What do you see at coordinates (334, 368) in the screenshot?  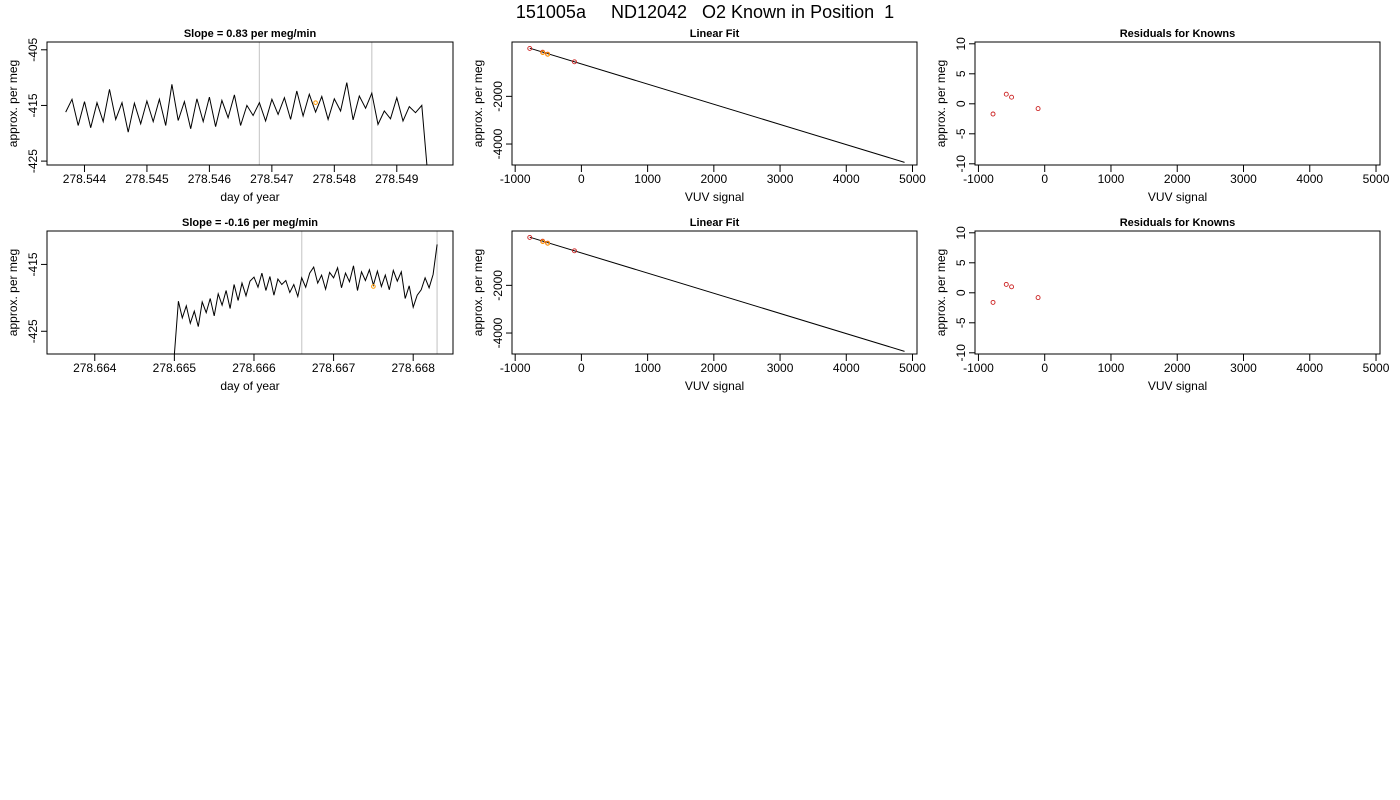 I see `x-tick-label: 278.667` at bounding box center [334, 368].